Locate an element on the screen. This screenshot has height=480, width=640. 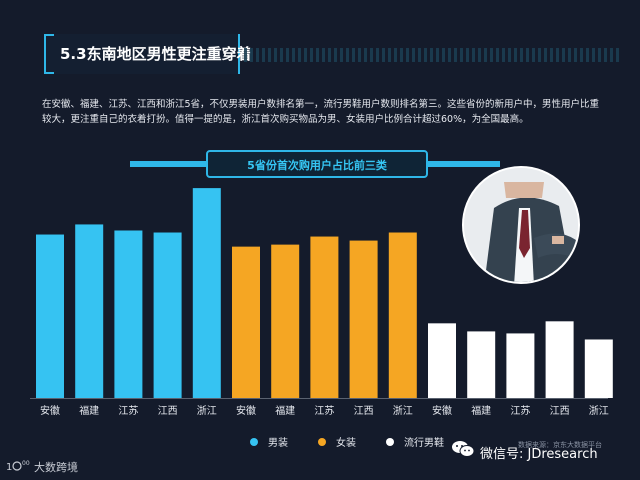
subtitle-line-right is located at coordinates (464, 164).